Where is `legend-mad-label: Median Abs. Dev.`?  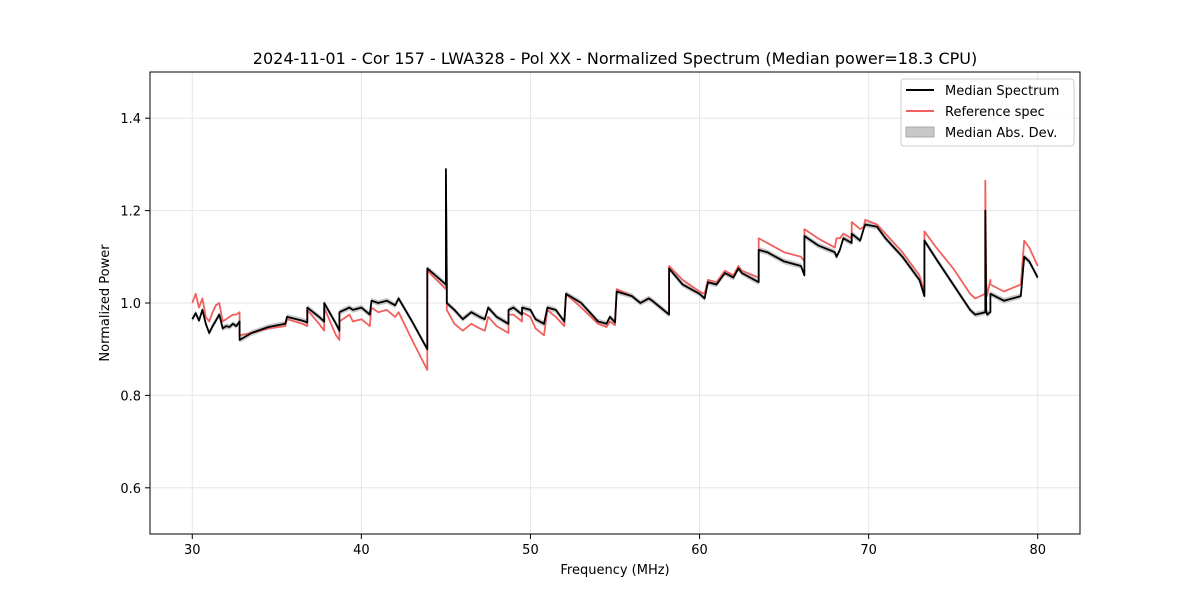 legend-mad-label: Median Abs. Dev. is located at coordinates (1001, 133).